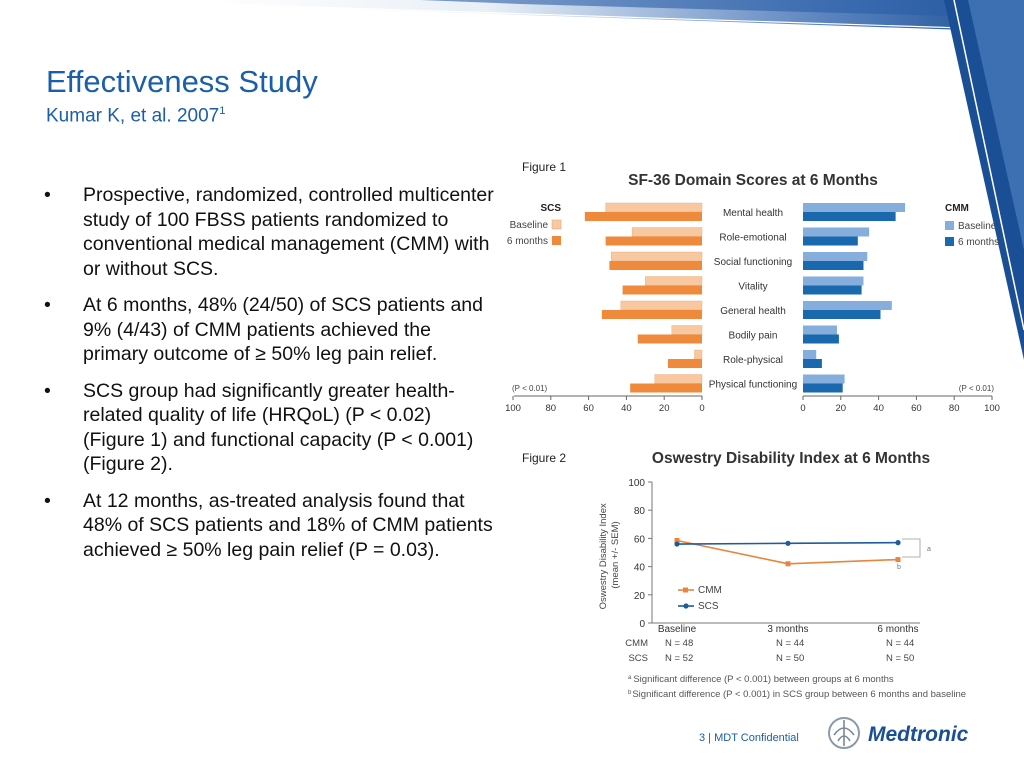  Describe the element at coordinates (897, 629) in the screenshot. I see `x-tick-label: 6 months` at that location.